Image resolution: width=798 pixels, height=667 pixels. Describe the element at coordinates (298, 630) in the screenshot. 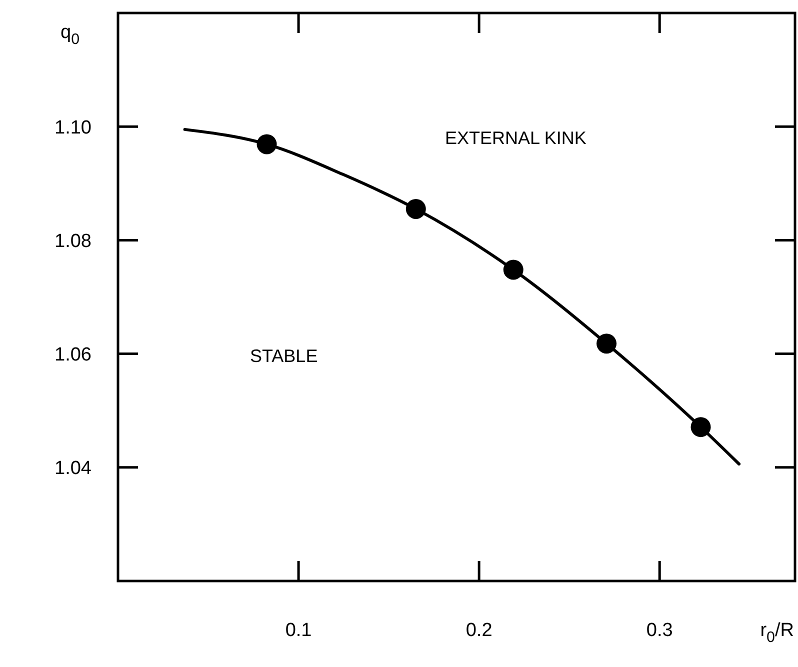

I see `x-tick-label: 0.1` at that location.